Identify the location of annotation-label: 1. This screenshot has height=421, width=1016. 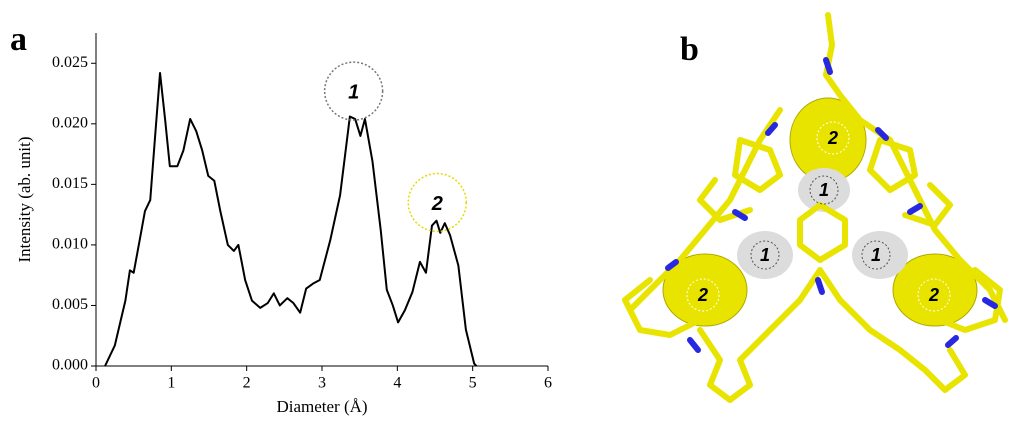
(353, 92).